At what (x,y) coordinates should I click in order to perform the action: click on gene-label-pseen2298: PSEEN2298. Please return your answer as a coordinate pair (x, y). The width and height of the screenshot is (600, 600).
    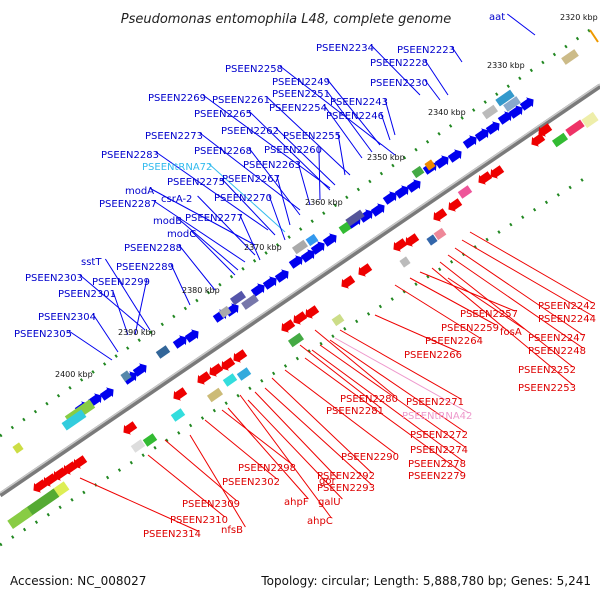
    Looking at the image, I should click on (267, 468).